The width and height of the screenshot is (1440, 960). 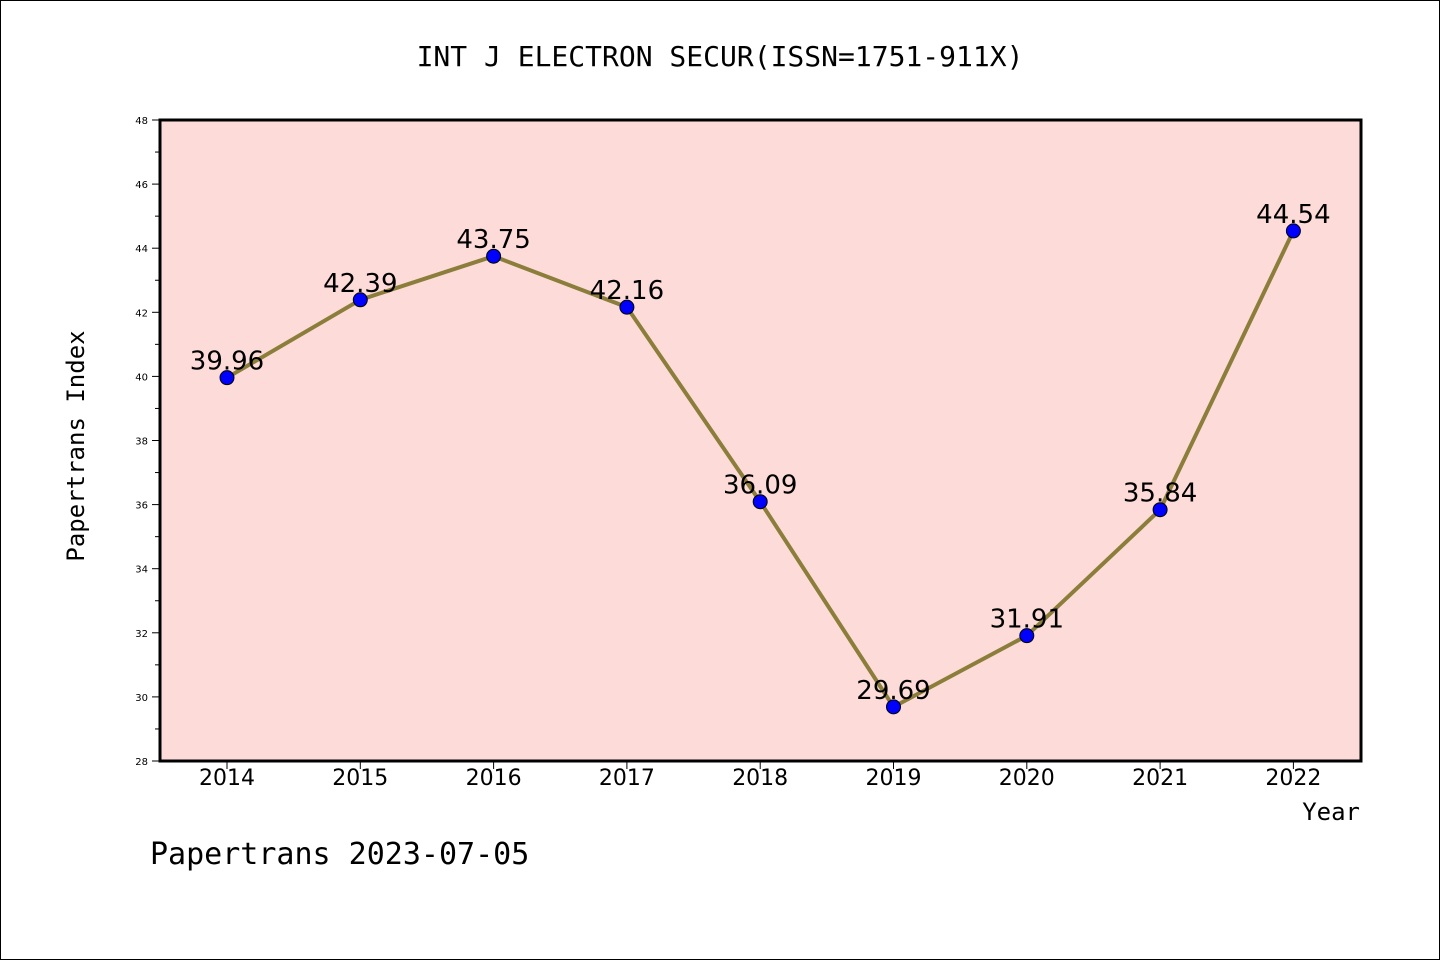 I want to click on x-tick-label: 2015, so click(x=360, y=778).